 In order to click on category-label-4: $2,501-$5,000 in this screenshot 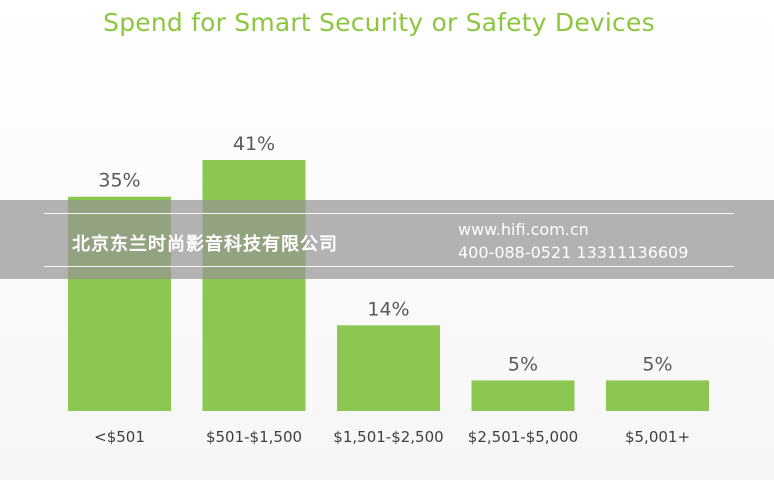, I will do `click(523, 437)`.